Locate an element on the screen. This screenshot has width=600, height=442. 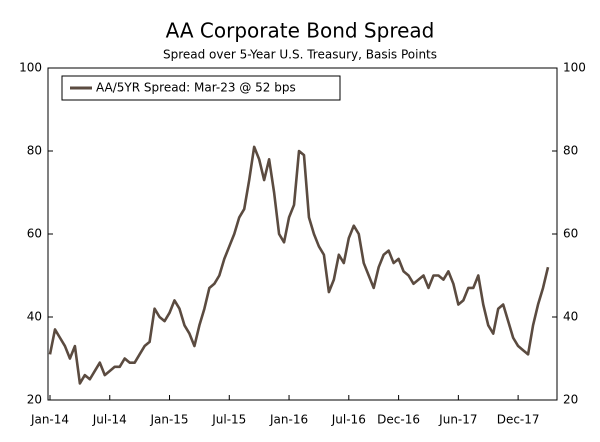
x-tick-label: Jan-14 is located at coordinates (49, 420).